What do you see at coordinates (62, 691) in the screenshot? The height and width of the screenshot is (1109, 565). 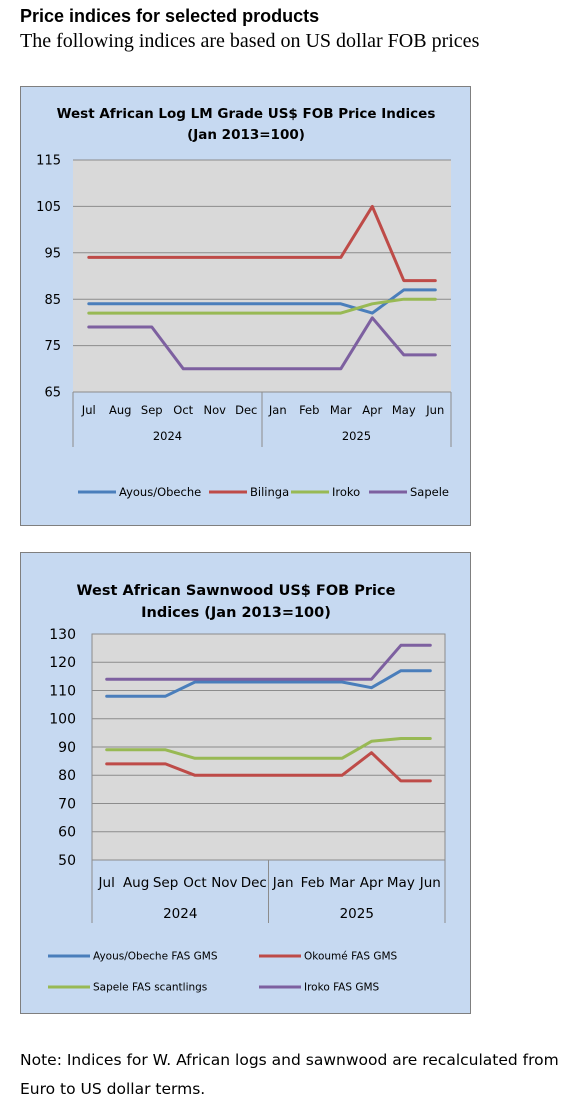 I see `y-tick-label: 110` at bounding box center [62, 691].